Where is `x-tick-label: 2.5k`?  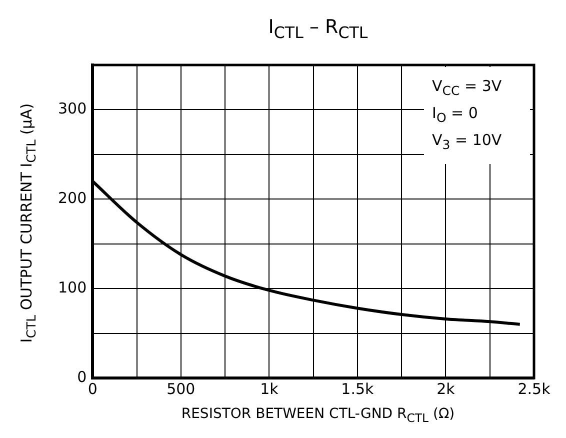 x-tick-label: 2.5k is located at coordinates (534, 389).